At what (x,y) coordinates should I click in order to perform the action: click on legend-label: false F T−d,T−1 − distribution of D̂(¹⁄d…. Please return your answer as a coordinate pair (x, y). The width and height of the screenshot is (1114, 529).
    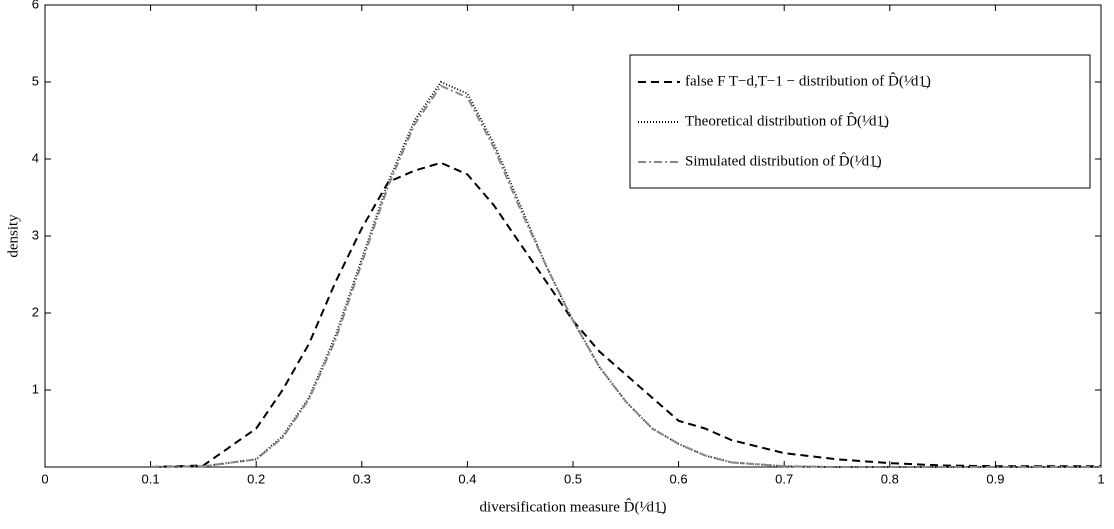
    Looking at the image, I should click on (808, 80).